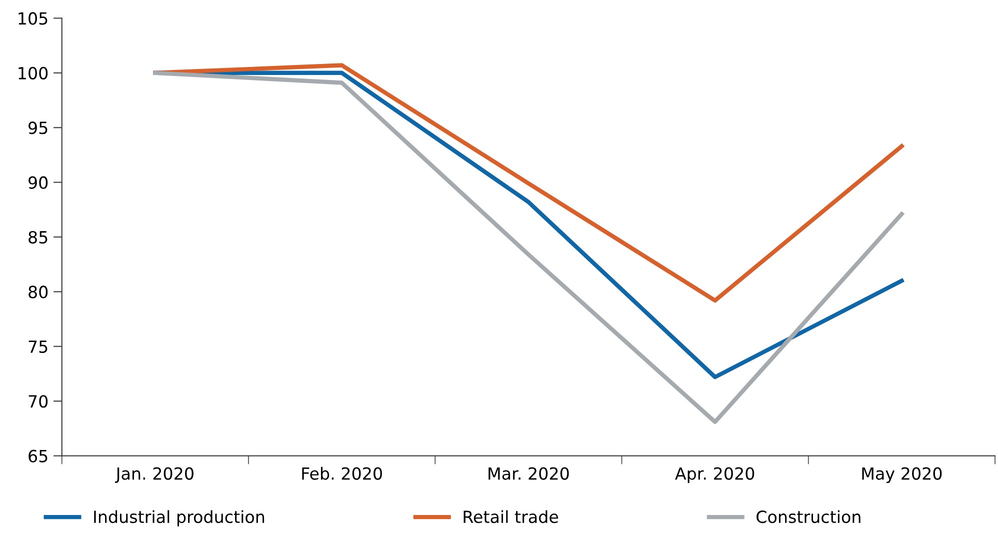  What do you see at coordinates (33, 73) in the screenshot?
I see `y-tick-label: 100` at bounding box center [33, 73].